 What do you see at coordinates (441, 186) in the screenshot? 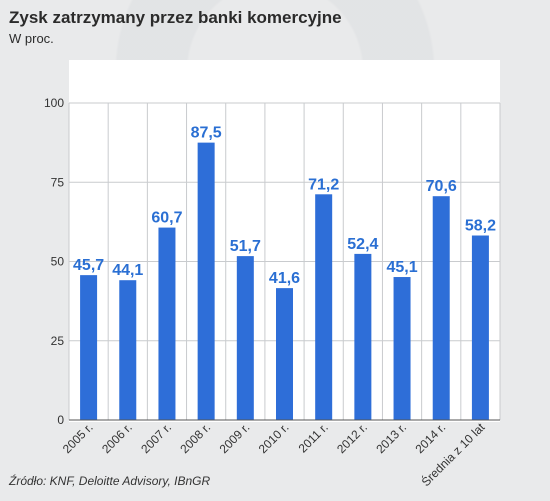
I see `data-label: 70,6` at bounding box center [441, 186].